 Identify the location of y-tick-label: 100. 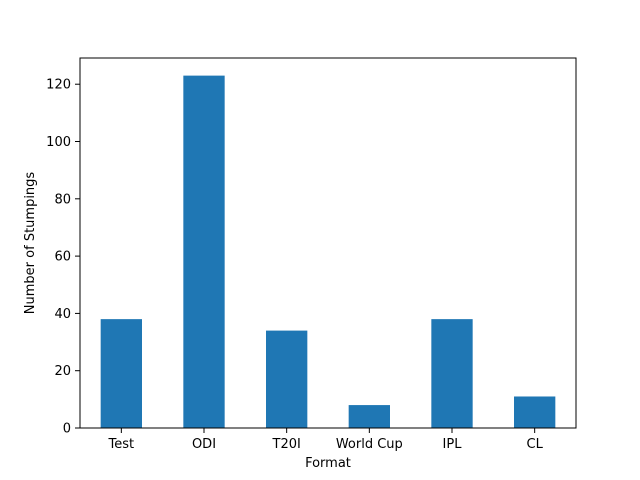
(58, 142).